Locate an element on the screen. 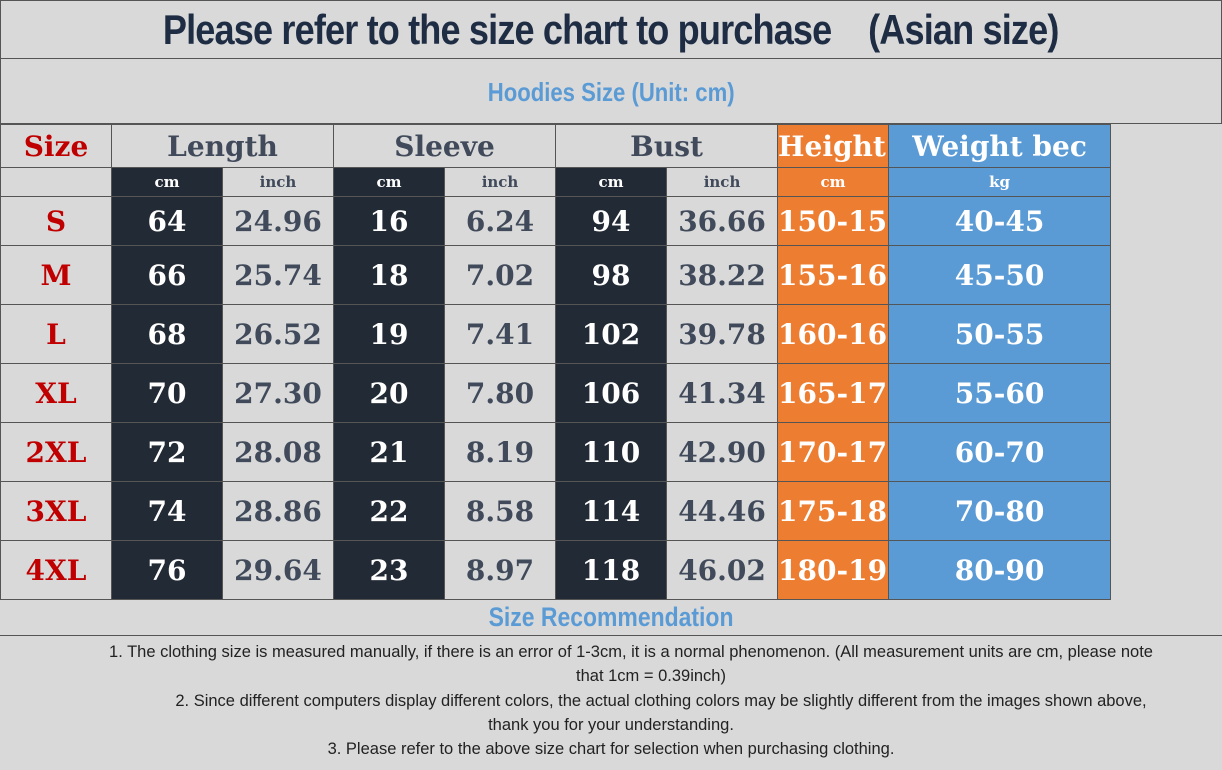 The height and width of the screenshot is (770, 1222). unit-bust-cm: cm is located at coordinates (611, 182).